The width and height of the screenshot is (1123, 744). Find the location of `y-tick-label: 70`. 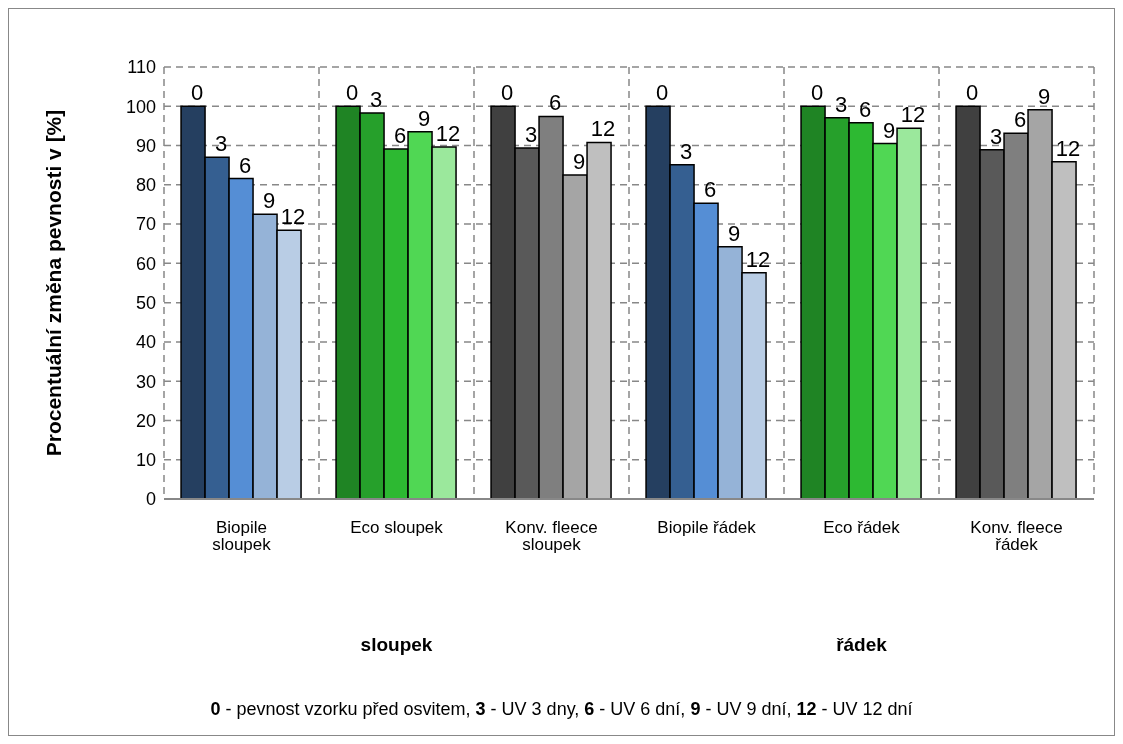

y-tick-label: 70 is located at coordinates (145, 224).